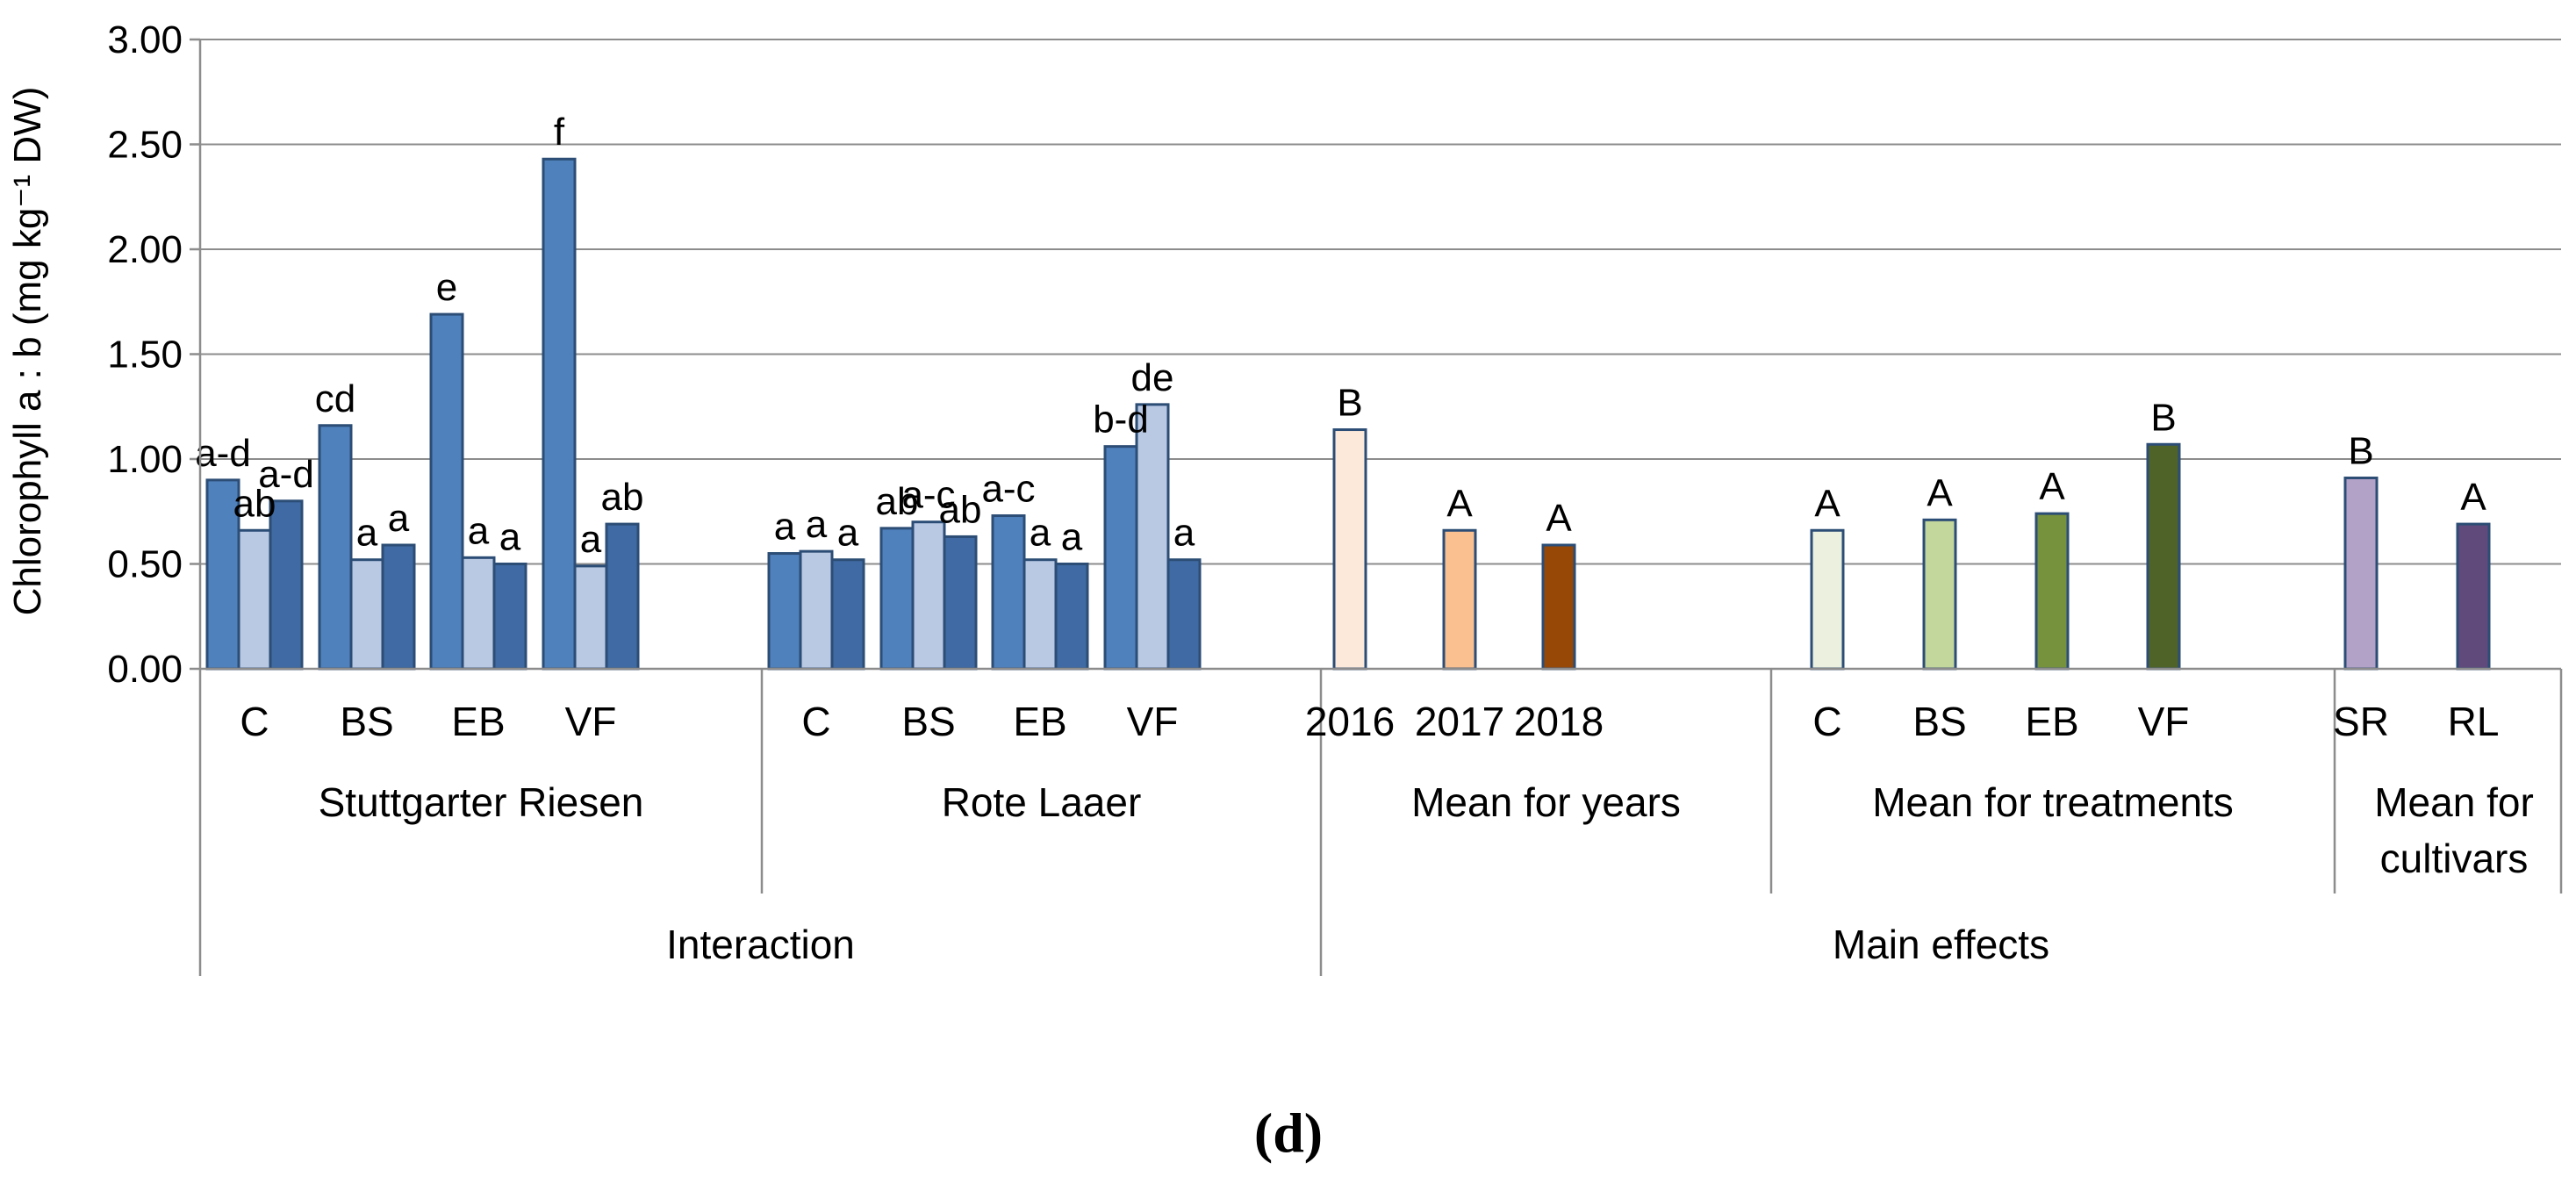 The height and width of the screenshot is (1177, 2576). I want to click on y-tick-label: 2.00, so click(145, 250).